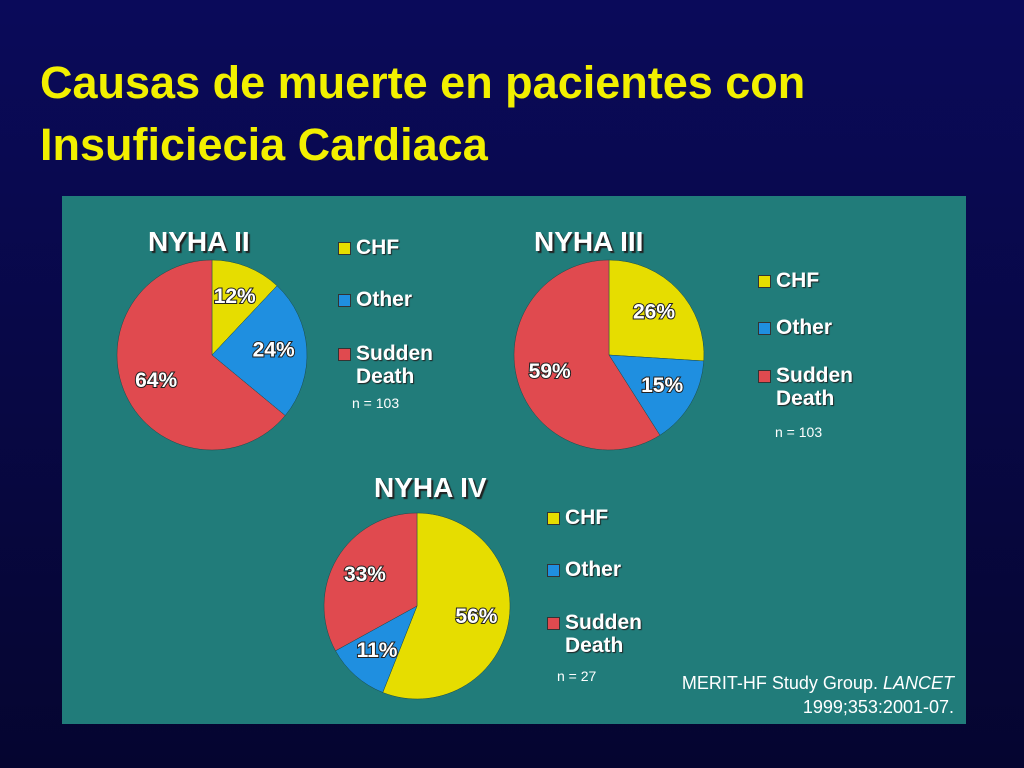 The image size is (1024, 768). I want to click on pie-title: NYHA II, so click(199, 241).